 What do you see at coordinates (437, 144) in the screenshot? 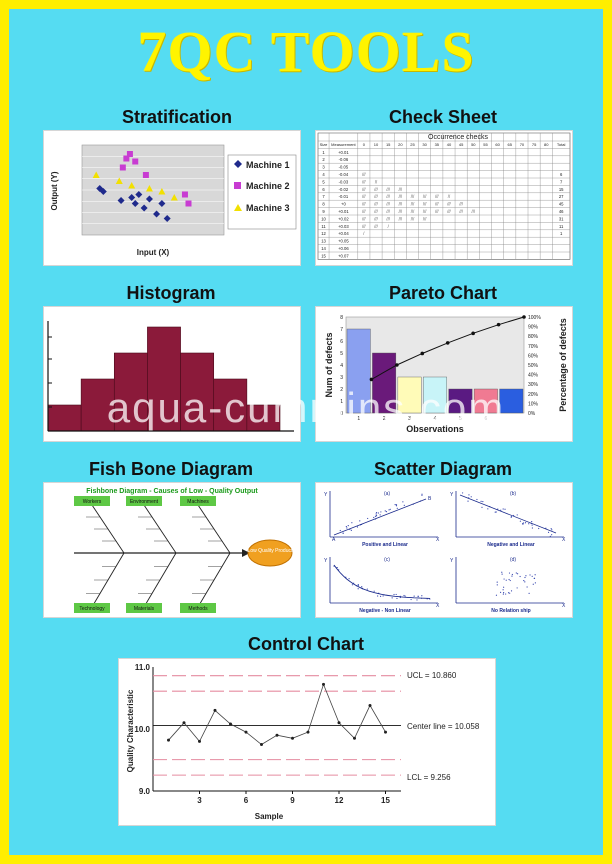
I see `check-sheet-column-header: 35` at bounding box center [437, 144].